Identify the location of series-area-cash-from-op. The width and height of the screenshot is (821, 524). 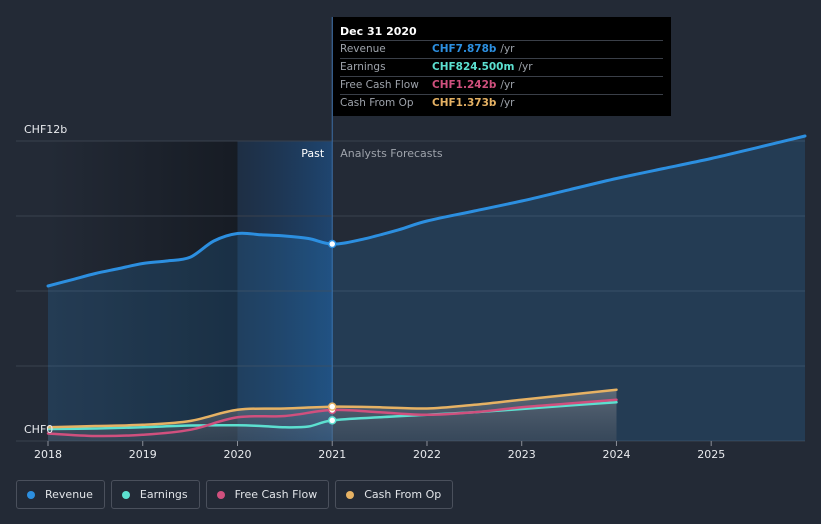
(332, 415).